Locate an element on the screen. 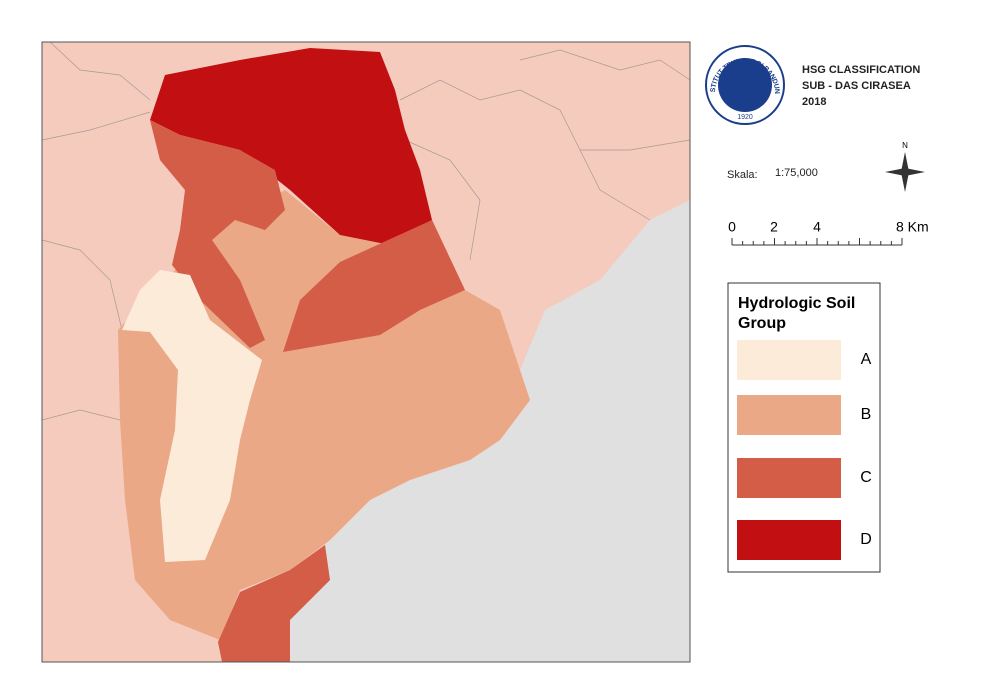  east-west-needle is located at coordinates (905, 172).